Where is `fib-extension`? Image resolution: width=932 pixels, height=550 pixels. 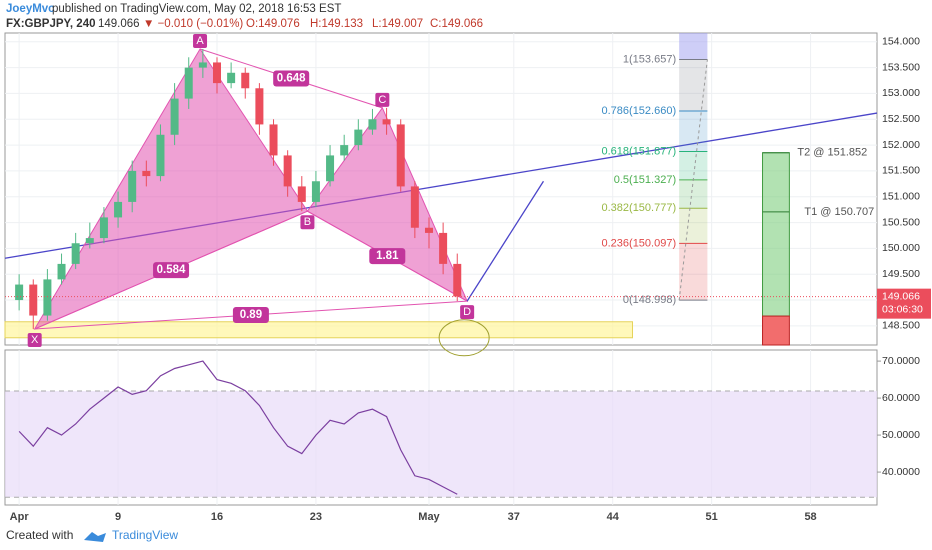
fib-extension is located at coordinates (693, 46).